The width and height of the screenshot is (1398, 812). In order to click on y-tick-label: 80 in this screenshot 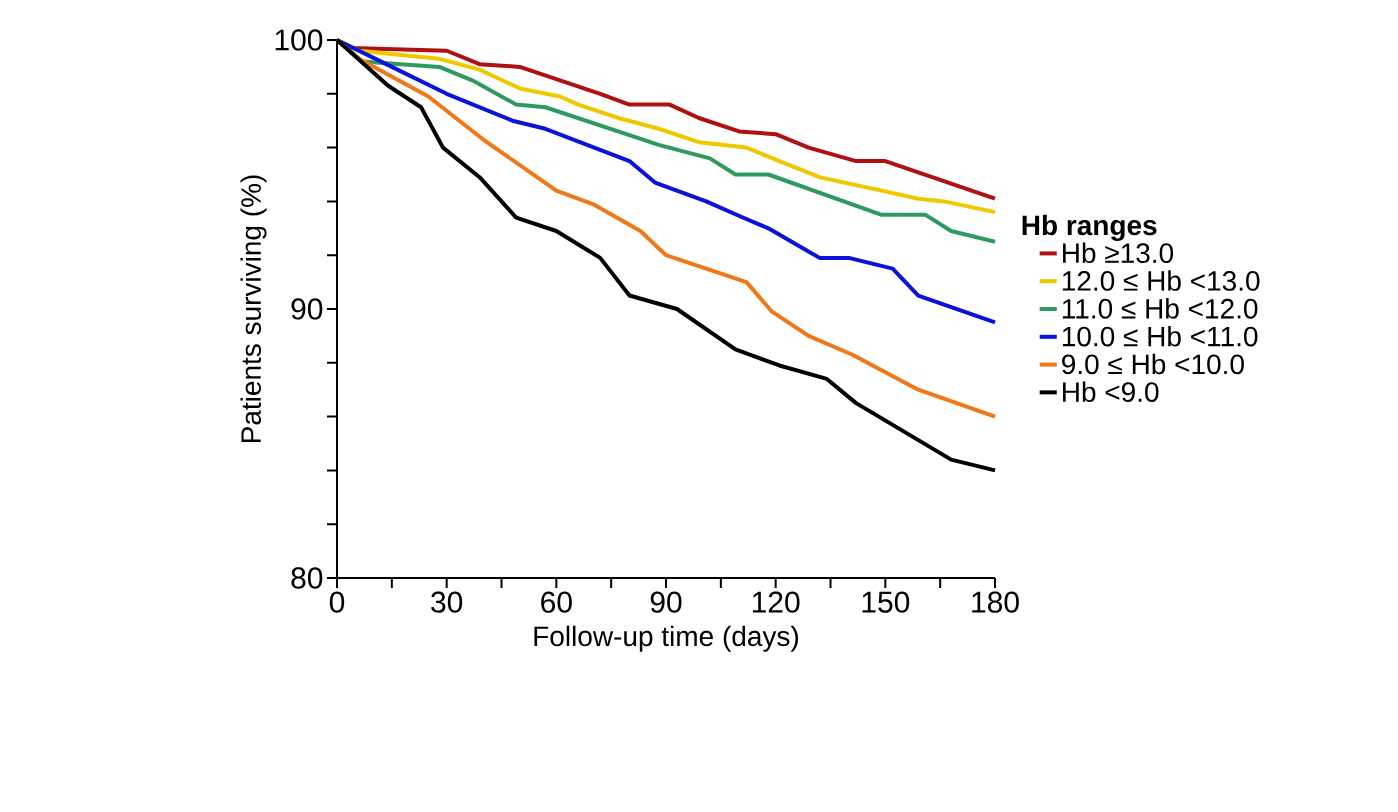, I will do `click(307, 578)`.